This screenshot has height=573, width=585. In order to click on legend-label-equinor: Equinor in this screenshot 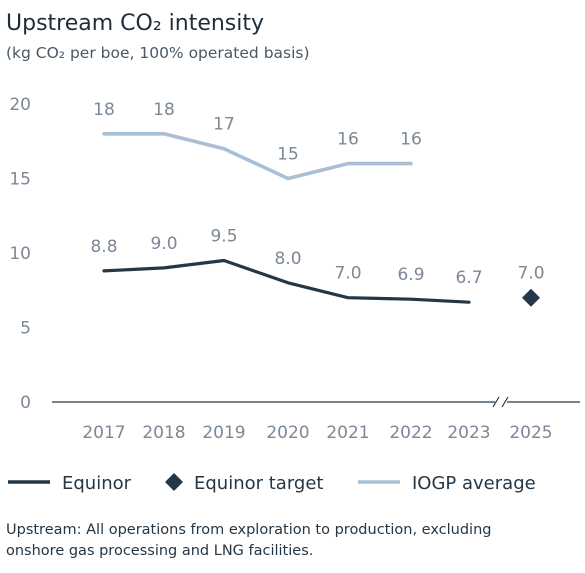, I will do `click(97, 483)`.